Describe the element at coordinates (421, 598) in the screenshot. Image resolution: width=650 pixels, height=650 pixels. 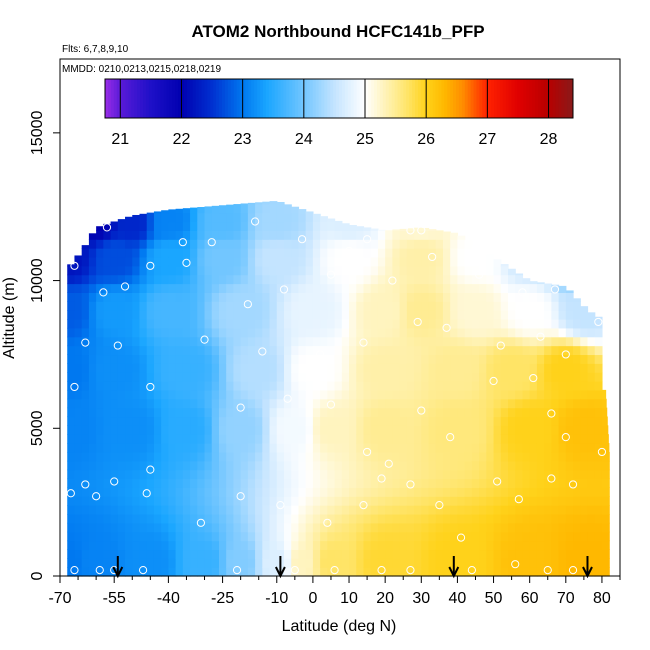
I see `x-tick-label: 30` at that location.